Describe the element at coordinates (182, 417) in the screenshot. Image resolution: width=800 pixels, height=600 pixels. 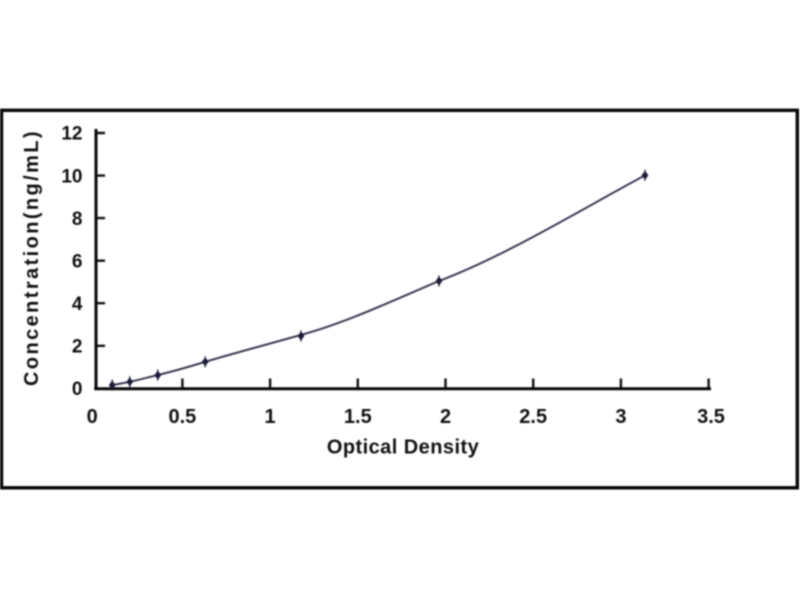
I see `svg-text: 0.5` at that location.